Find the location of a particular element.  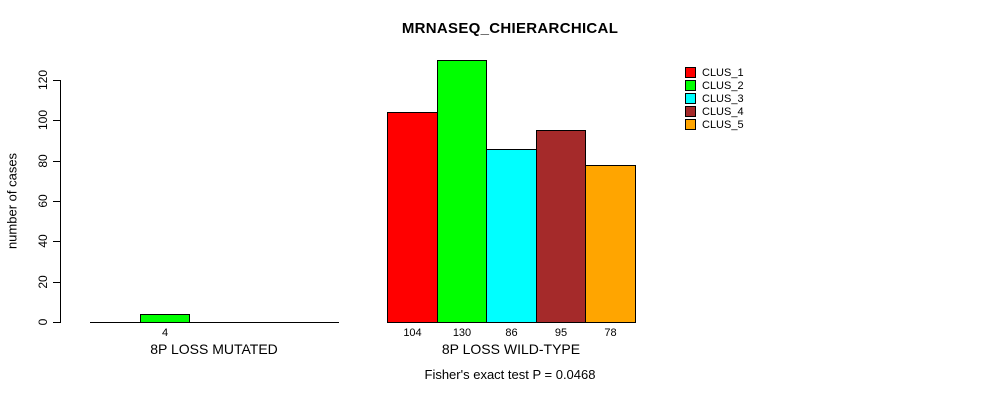

y-axis-tick-label: 40 is located at coordinates (43, 241).